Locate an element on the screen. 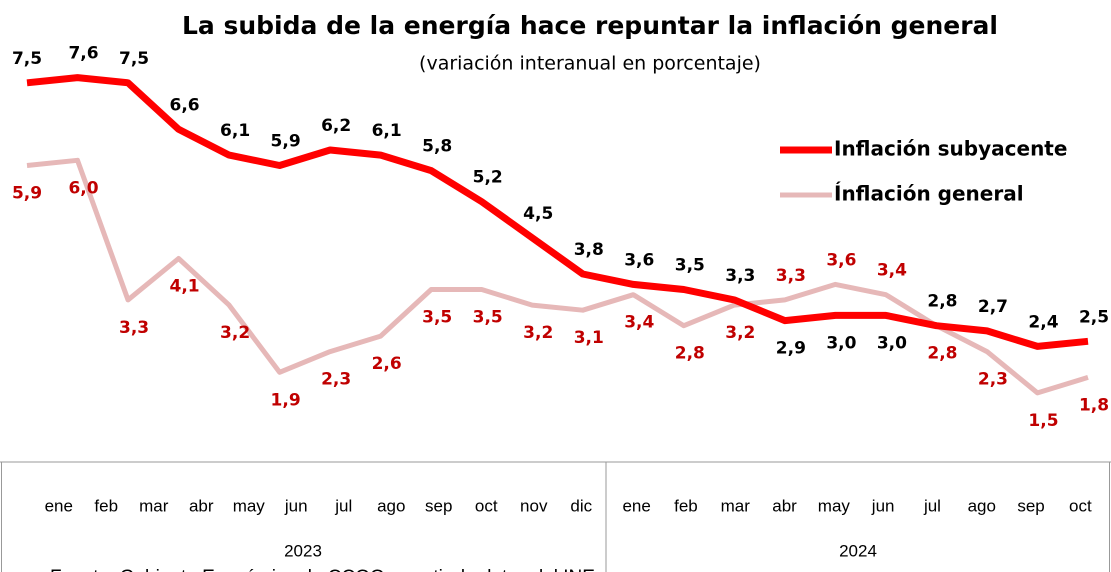 This screenshot has width=1111, height=572. legend-label: Ínflación general is located at coordinates (929, 194).